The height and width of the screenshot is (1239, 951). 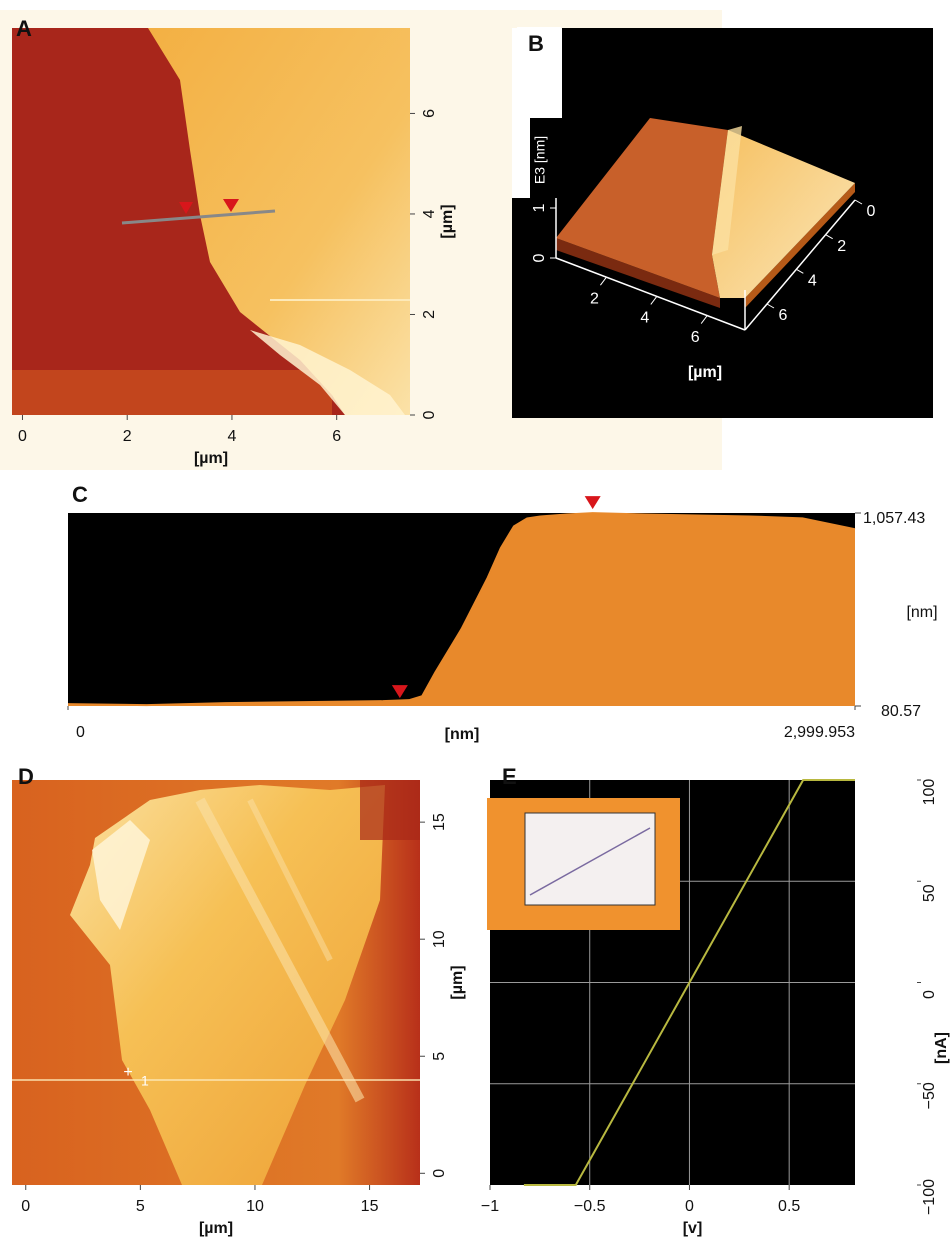 What do you see at coordinates (642, 208) in the screenshot?
I see `surface-lower` at bounding box center [642, 208].